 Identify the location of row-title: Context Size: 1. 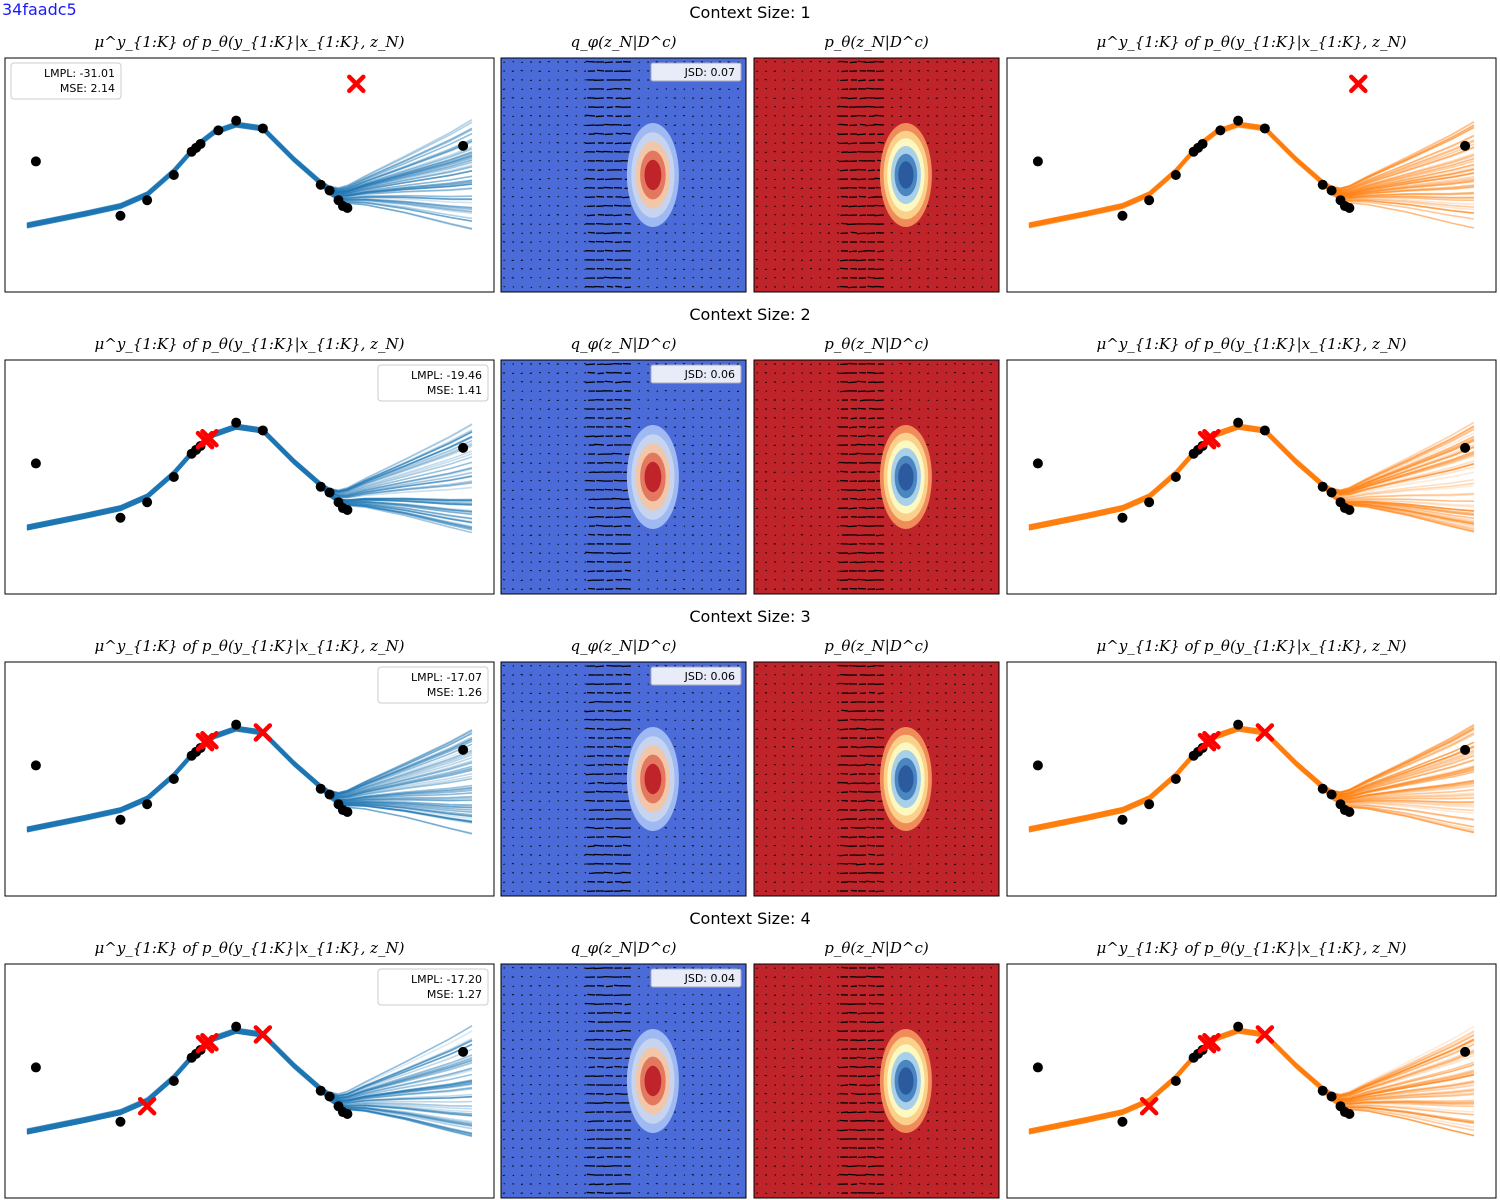
(749, 12).